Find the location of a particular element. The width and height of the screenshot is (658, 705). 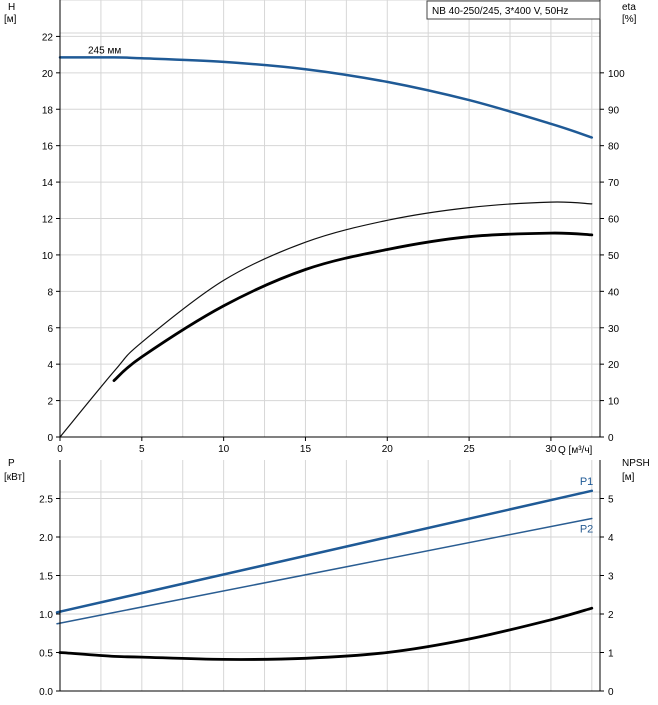

y-right-tick-label: 2 is located at coordinates (611, 615).